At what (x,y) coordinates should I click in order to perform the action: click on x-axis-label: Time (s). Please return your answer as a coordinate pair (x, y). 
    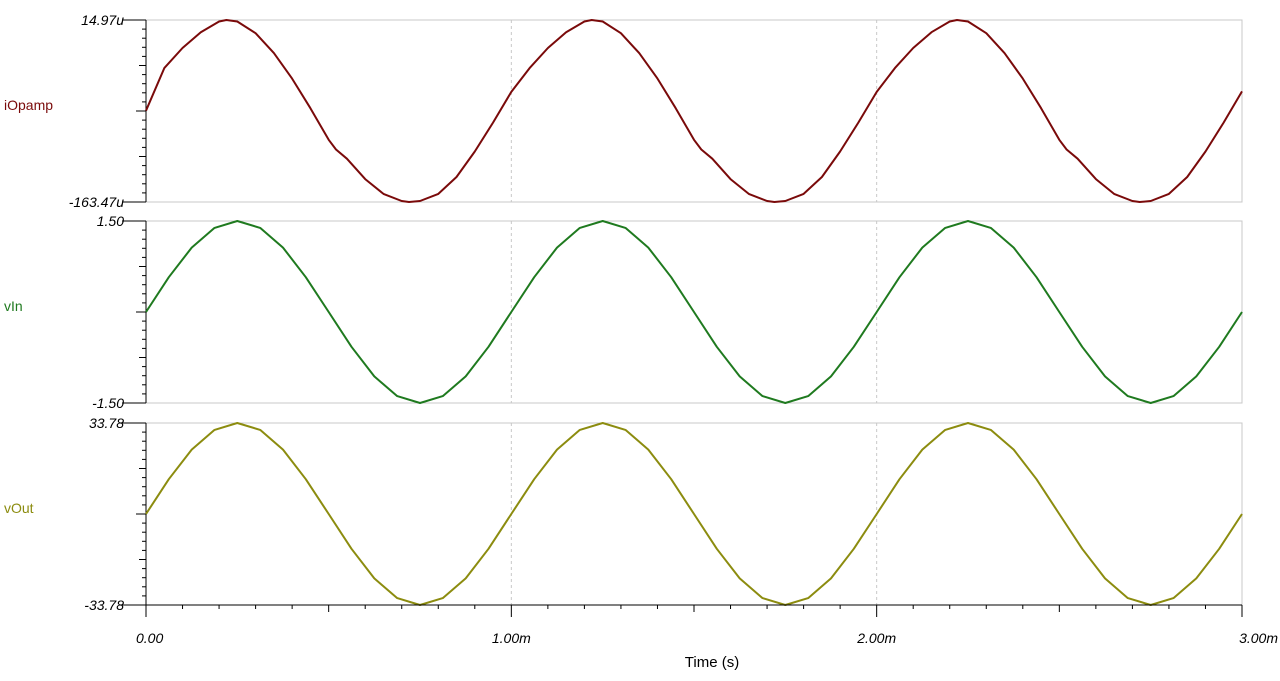
    Looking at the image, I should click on (712, 662).